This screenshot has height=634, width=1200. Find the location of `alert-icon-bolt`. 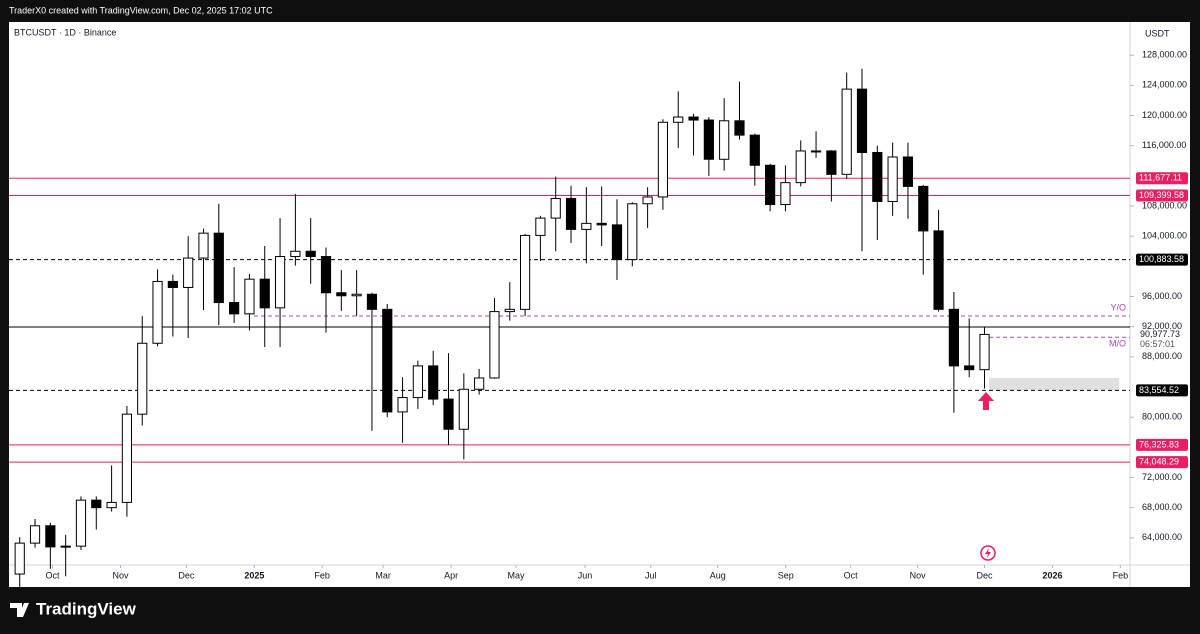

alert-icon-bolt is located at coordinates (988, 553).